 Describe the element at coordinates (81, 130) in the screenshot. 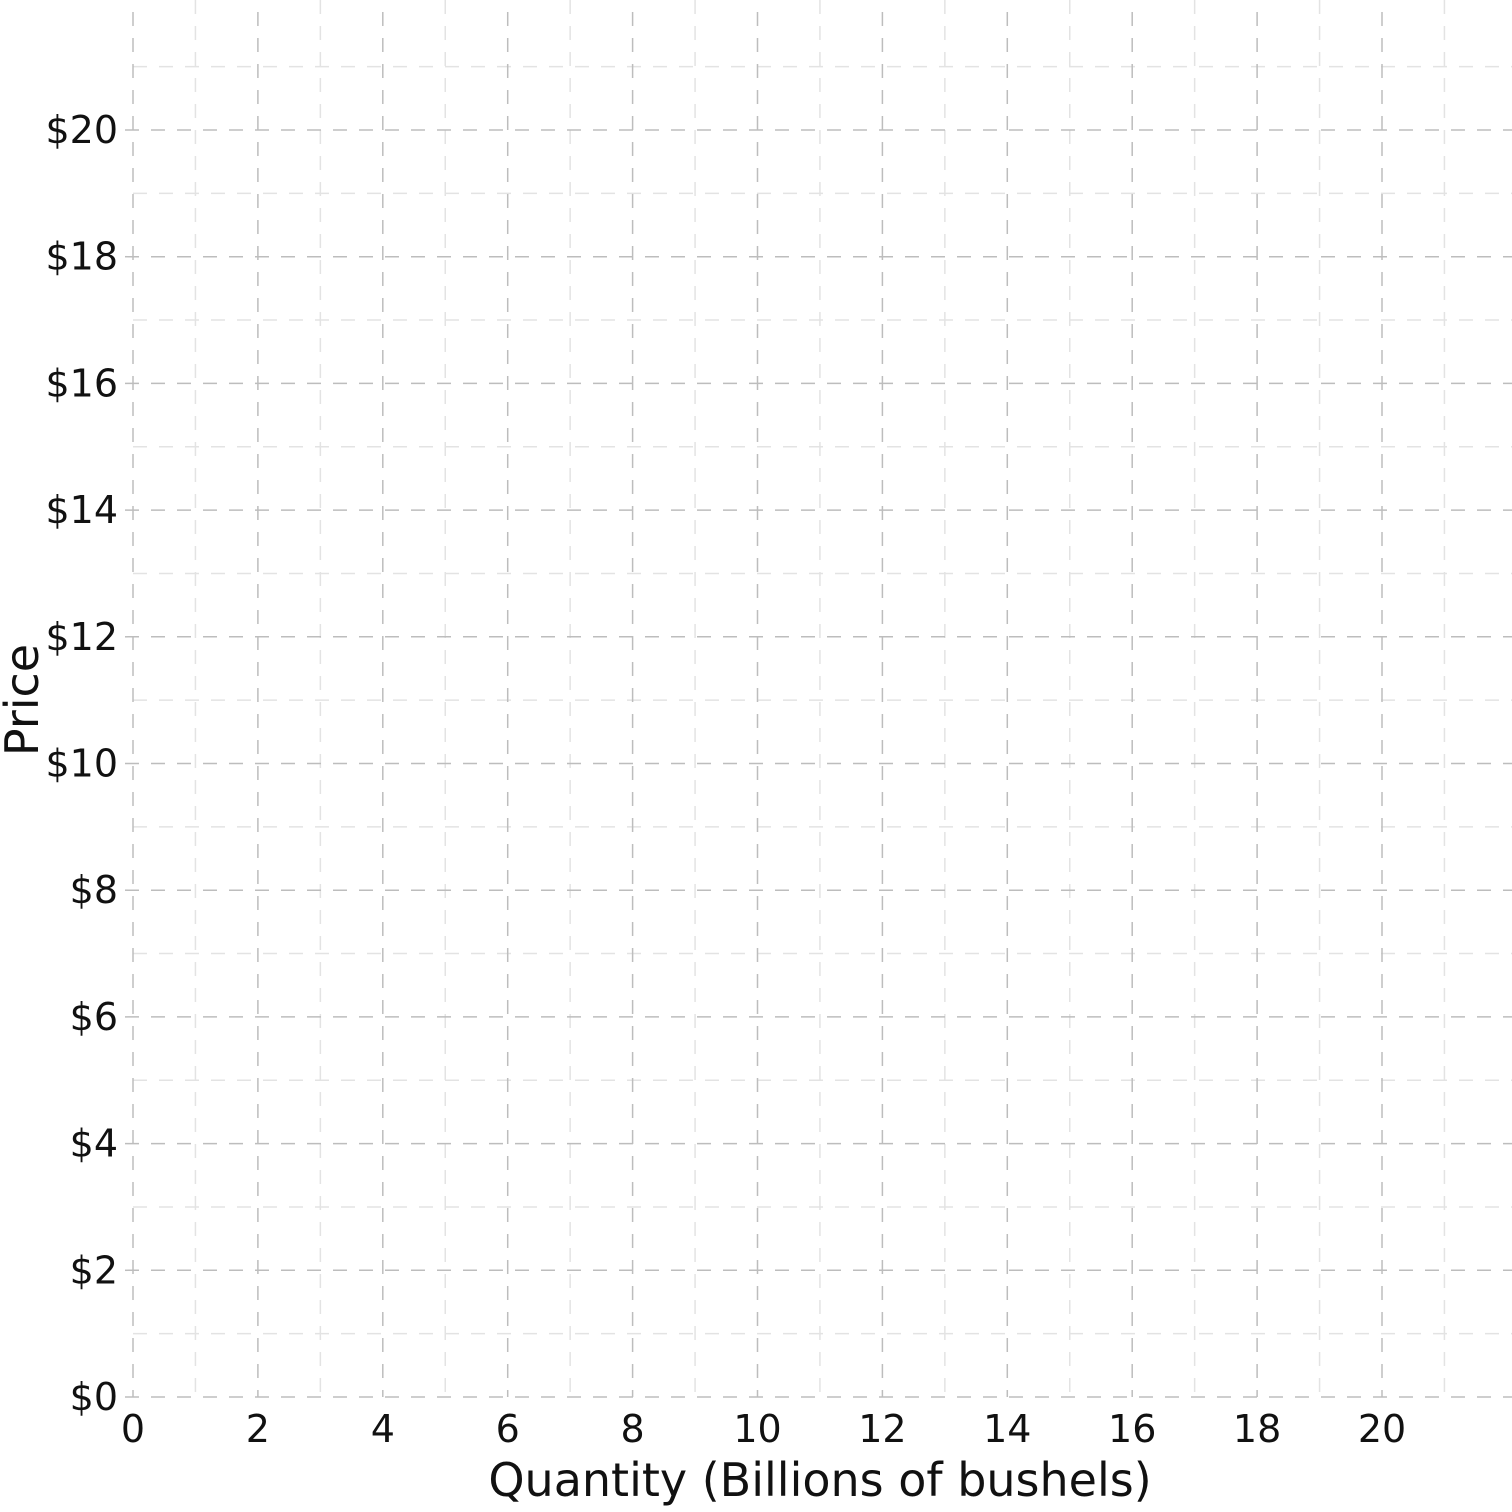

I see `y-tick-label: $20` at that location.